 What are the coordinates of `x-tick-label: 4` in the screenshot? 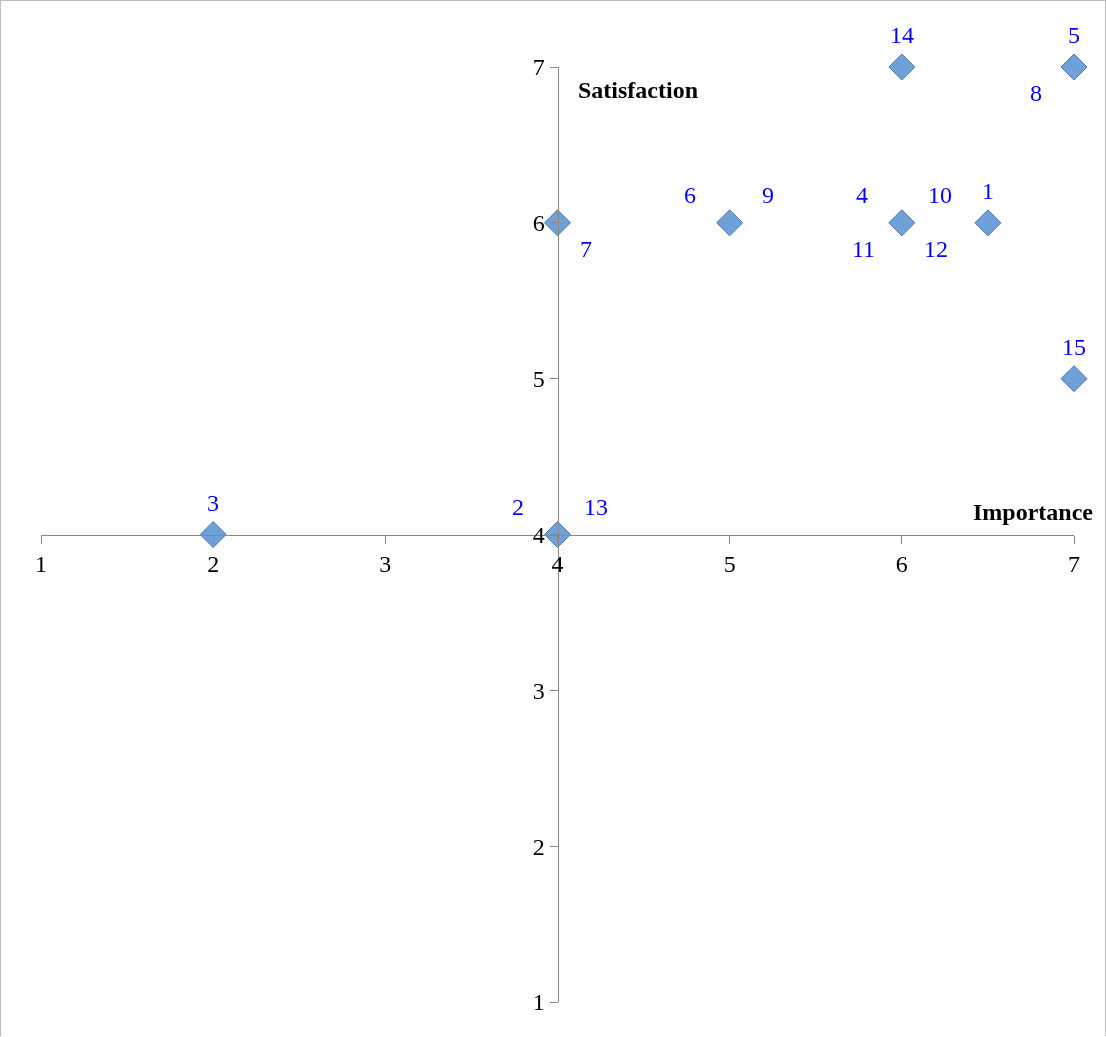 It's located at (557, 564).